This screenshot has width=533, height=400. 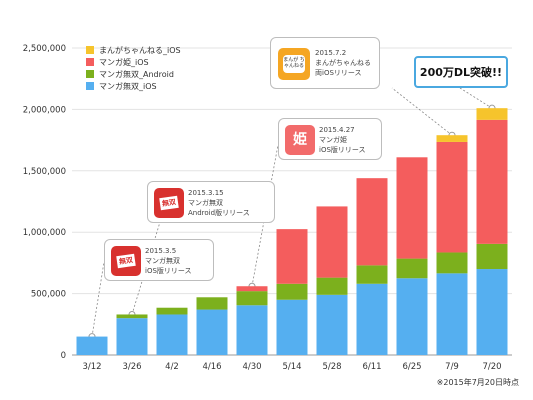 I want to click on manga-hime-app-icon: 姫, so click(x=300, y=140).